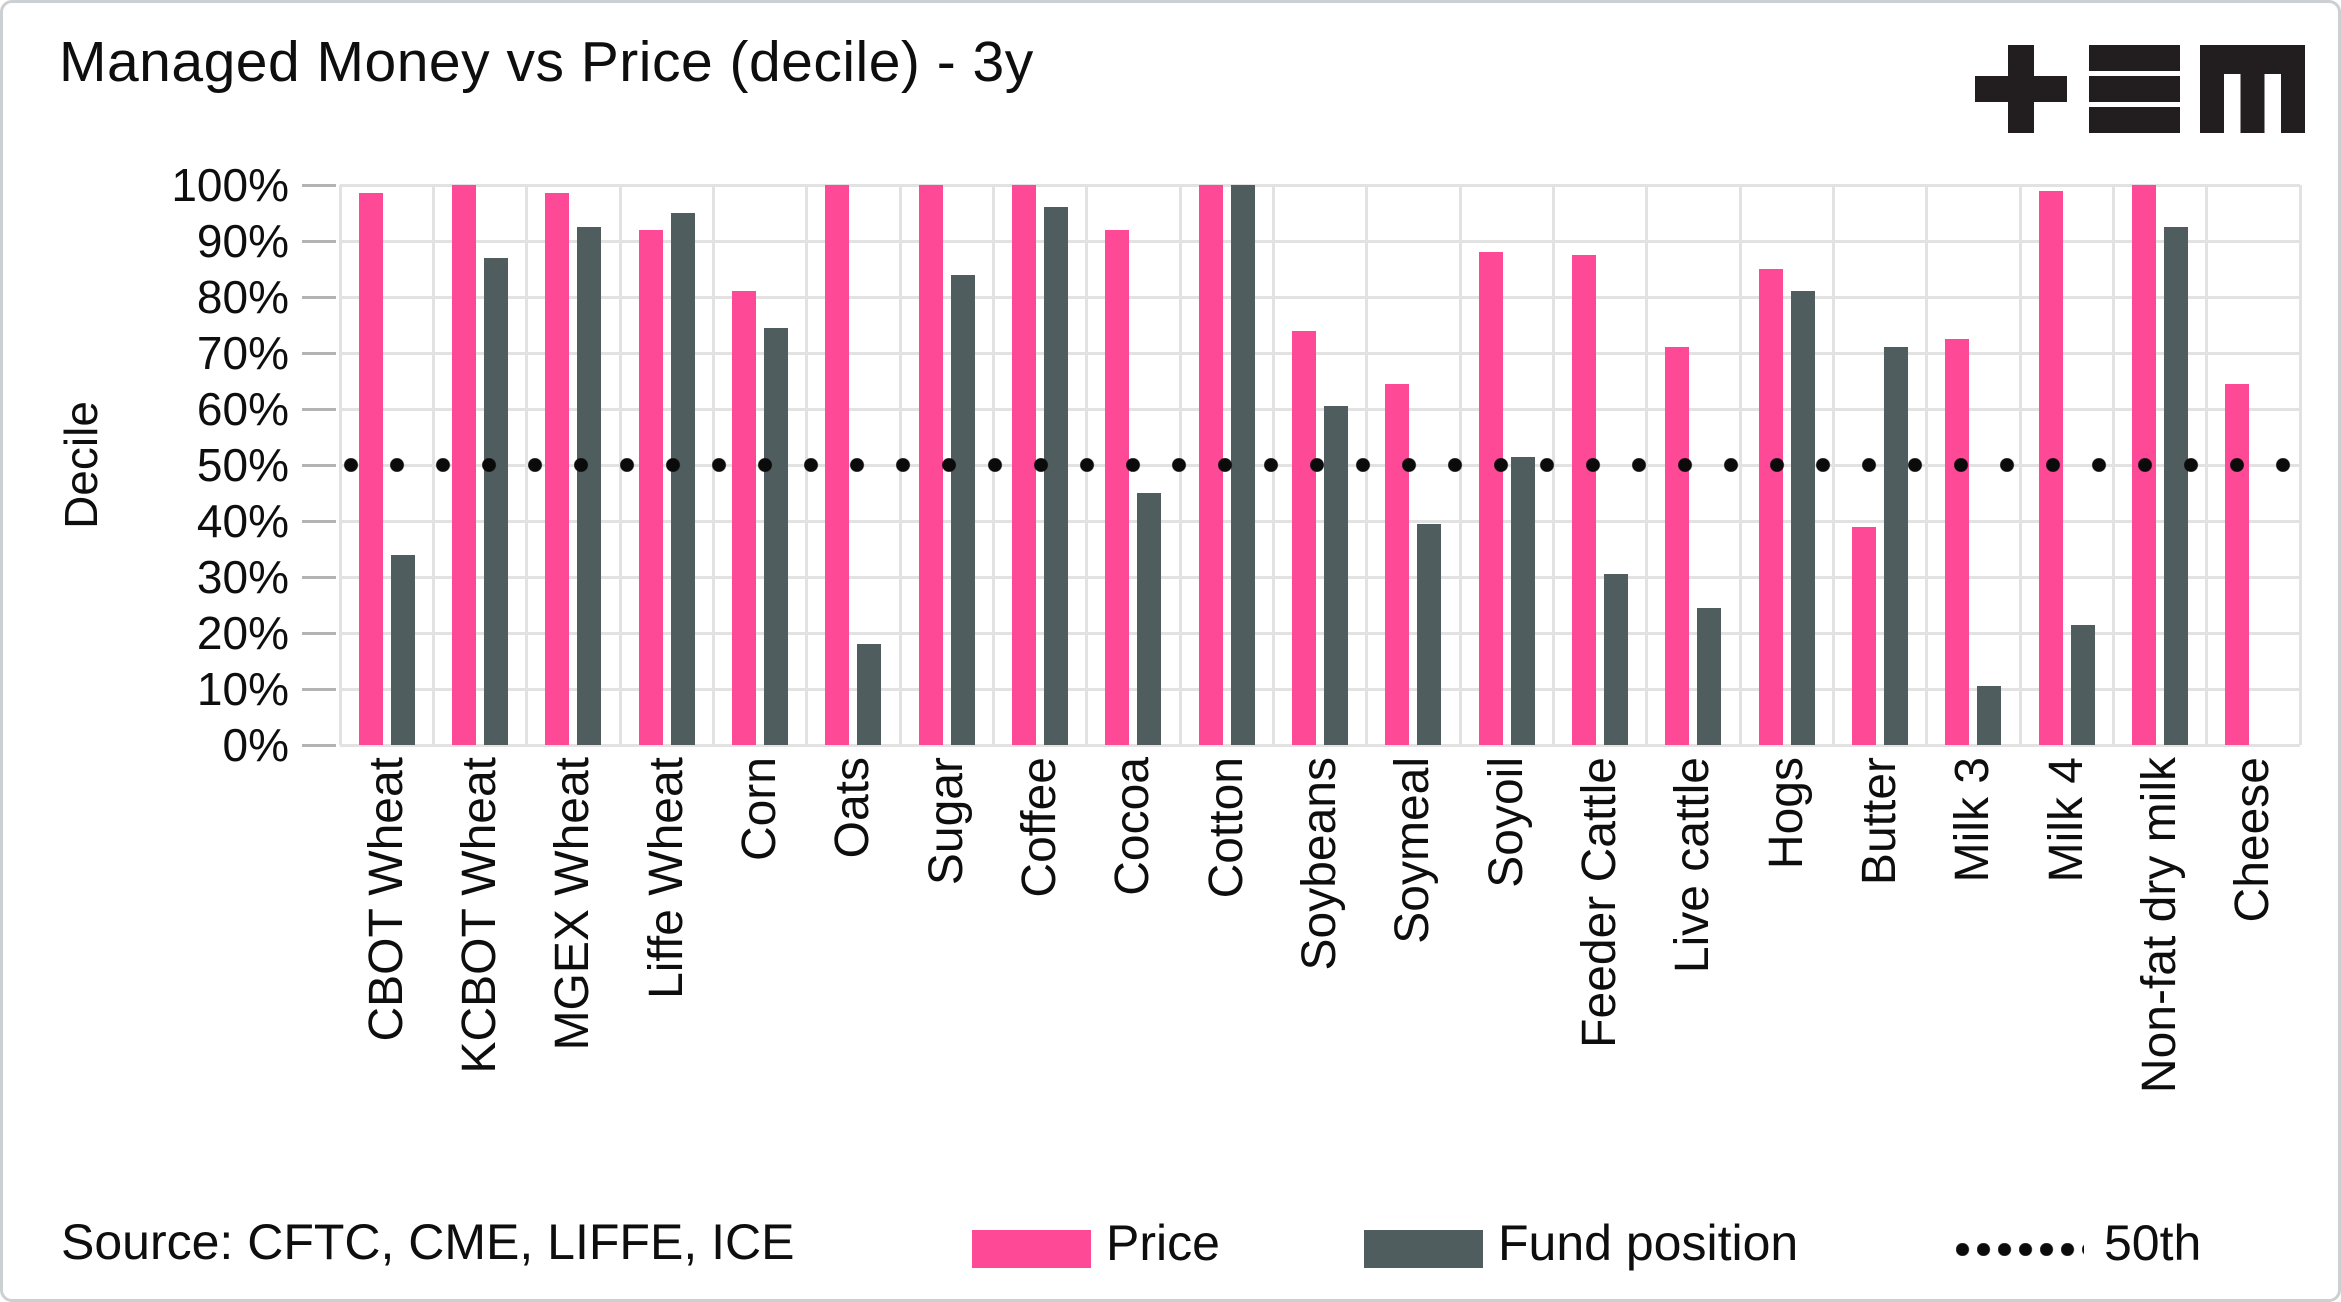 This screenshot has height=1302, width=2341. What do you see at coordinates (2153, 1243) in the screenshot?
I see `legend-label-50th: 50th` at bounding box center [2153, 1243].